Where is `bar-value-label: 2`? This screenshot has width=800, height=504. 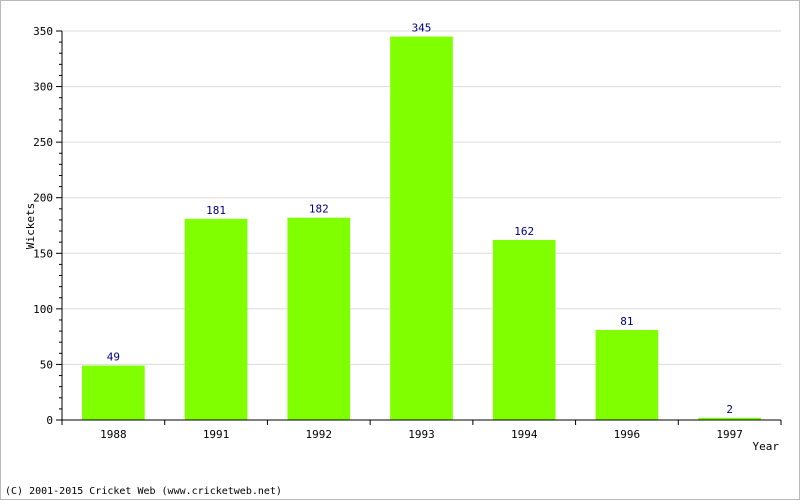
bar-value-label: 2 is located at coordinates (729, 409).